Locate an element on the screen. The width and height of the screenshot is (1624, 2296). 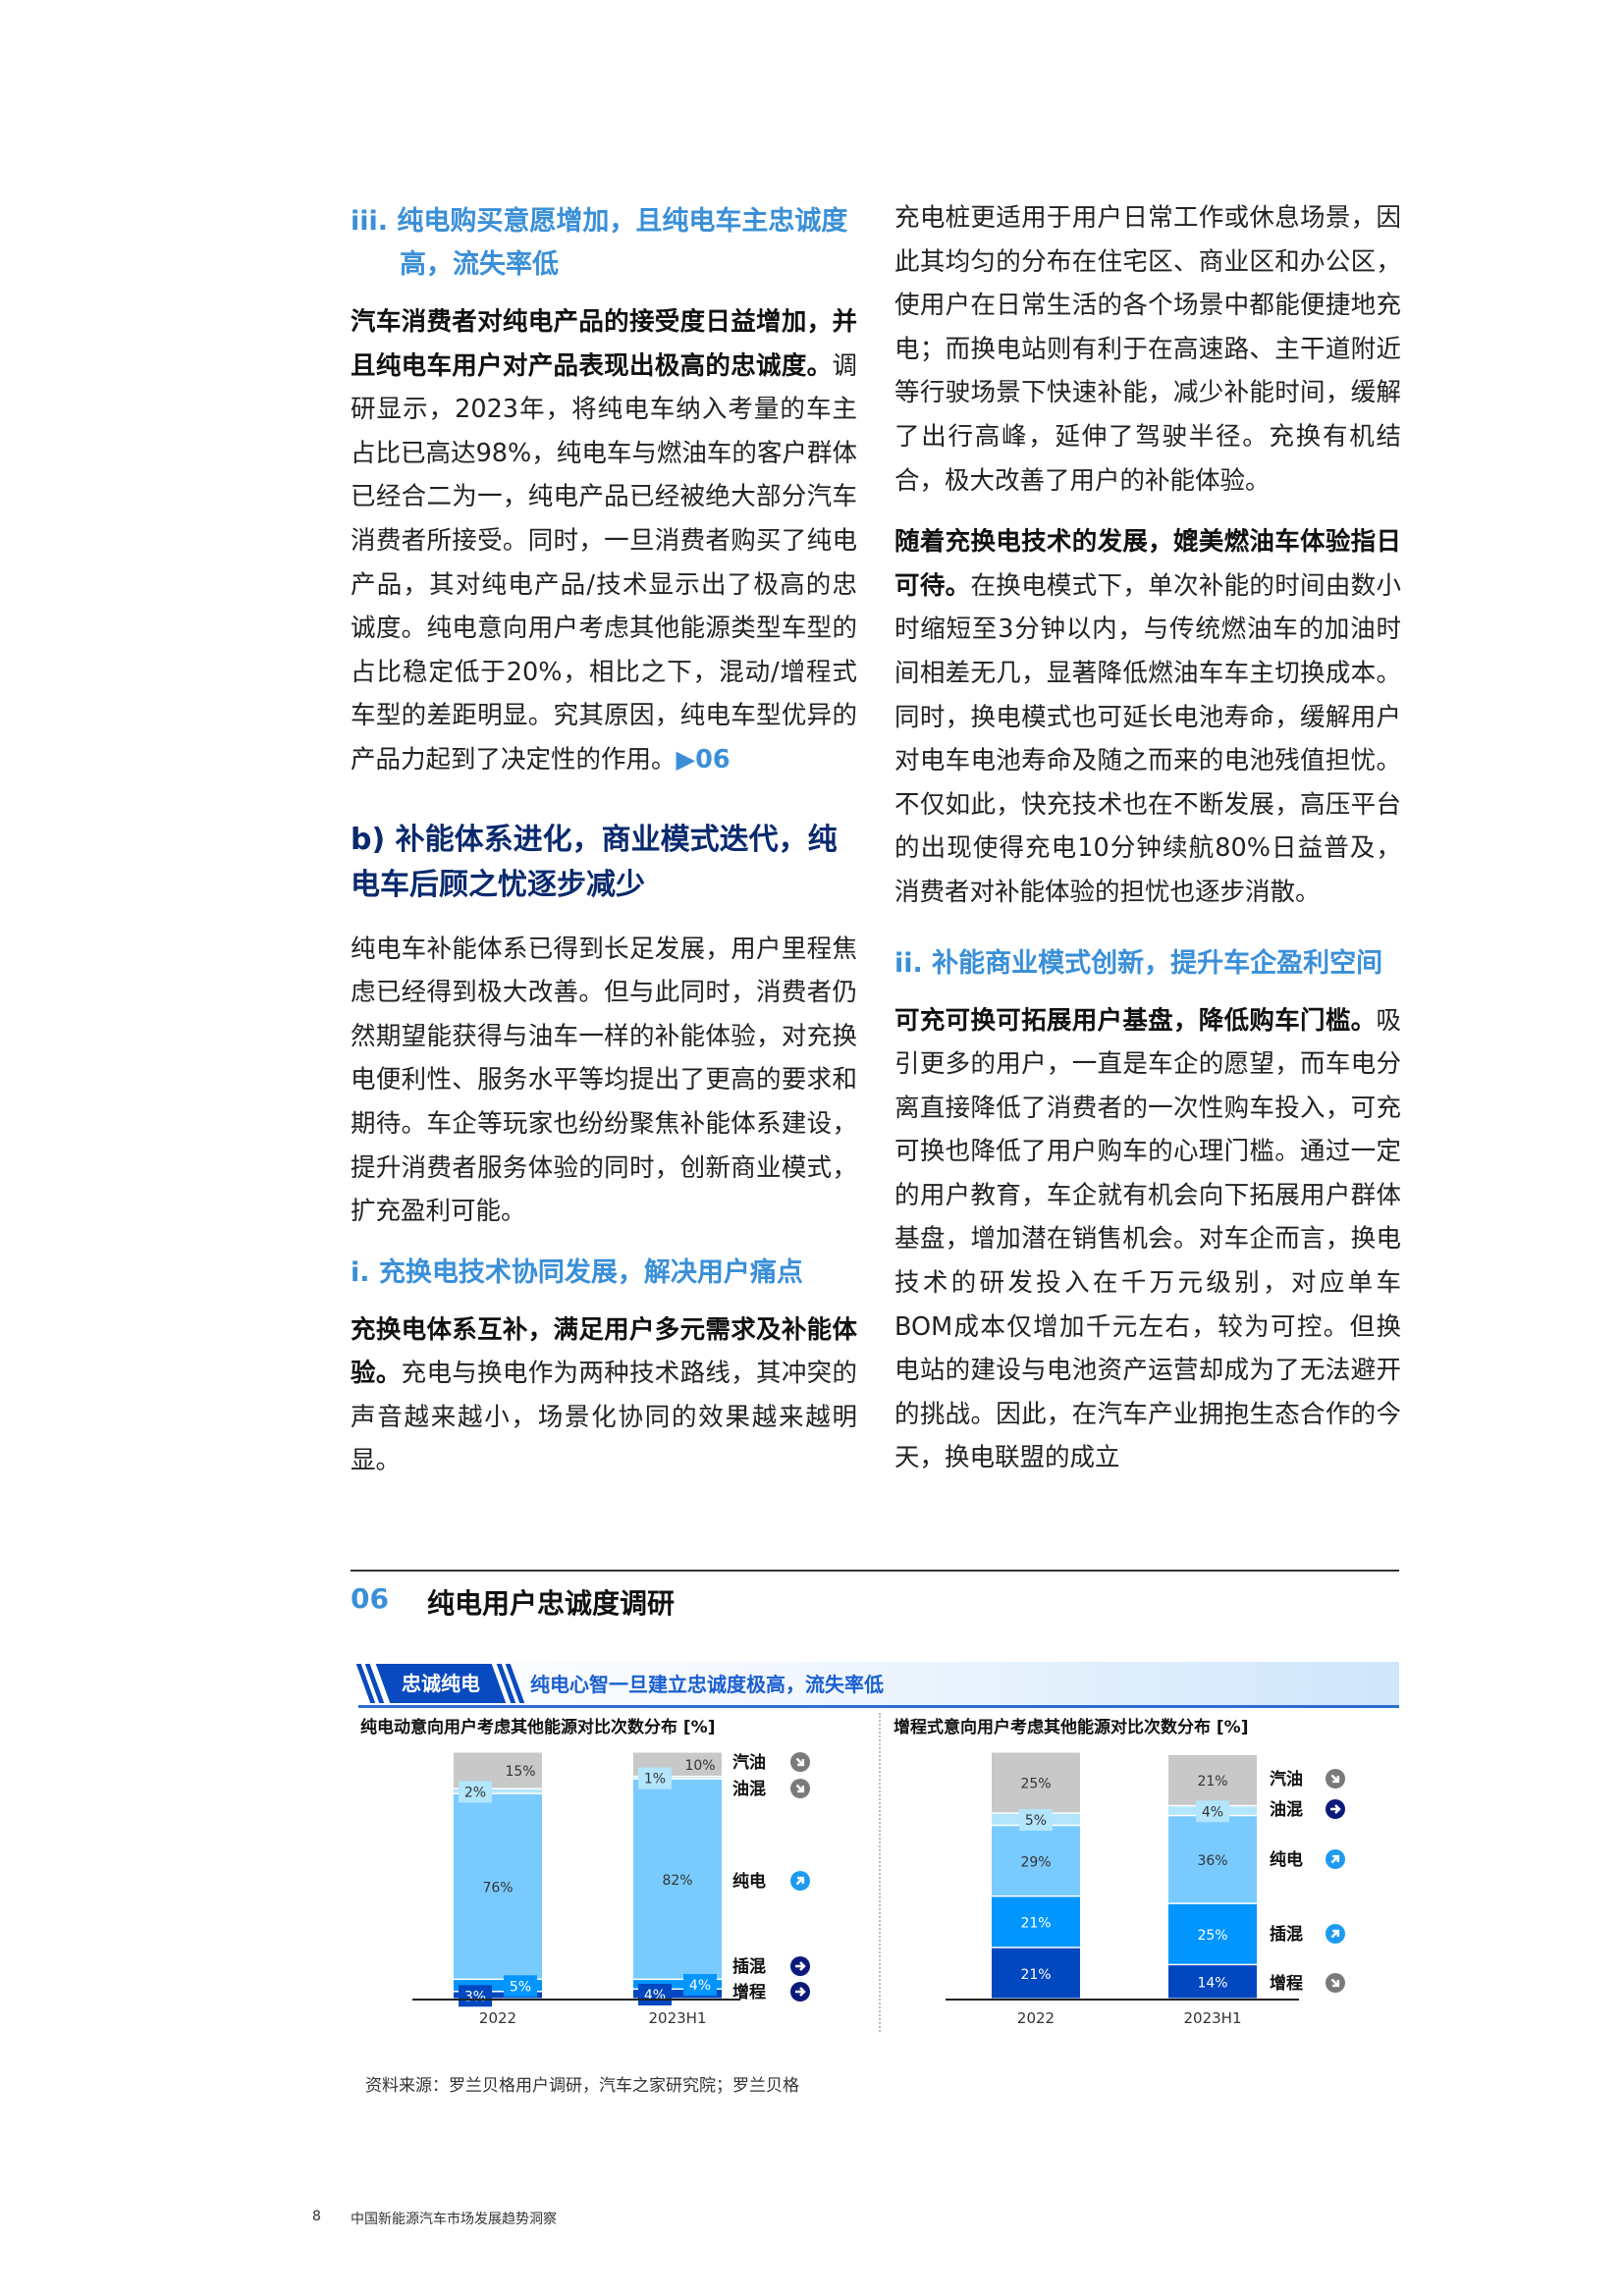
data-label: 10% is located at coordinates (699, 1766).